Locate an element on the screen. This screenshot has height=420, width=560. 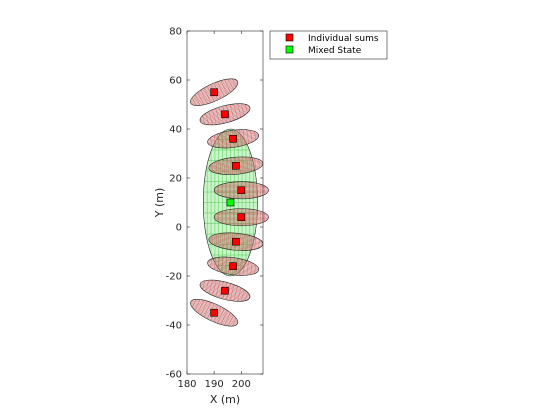
y-tick-label: 60 is located at coordinates (175, 81).